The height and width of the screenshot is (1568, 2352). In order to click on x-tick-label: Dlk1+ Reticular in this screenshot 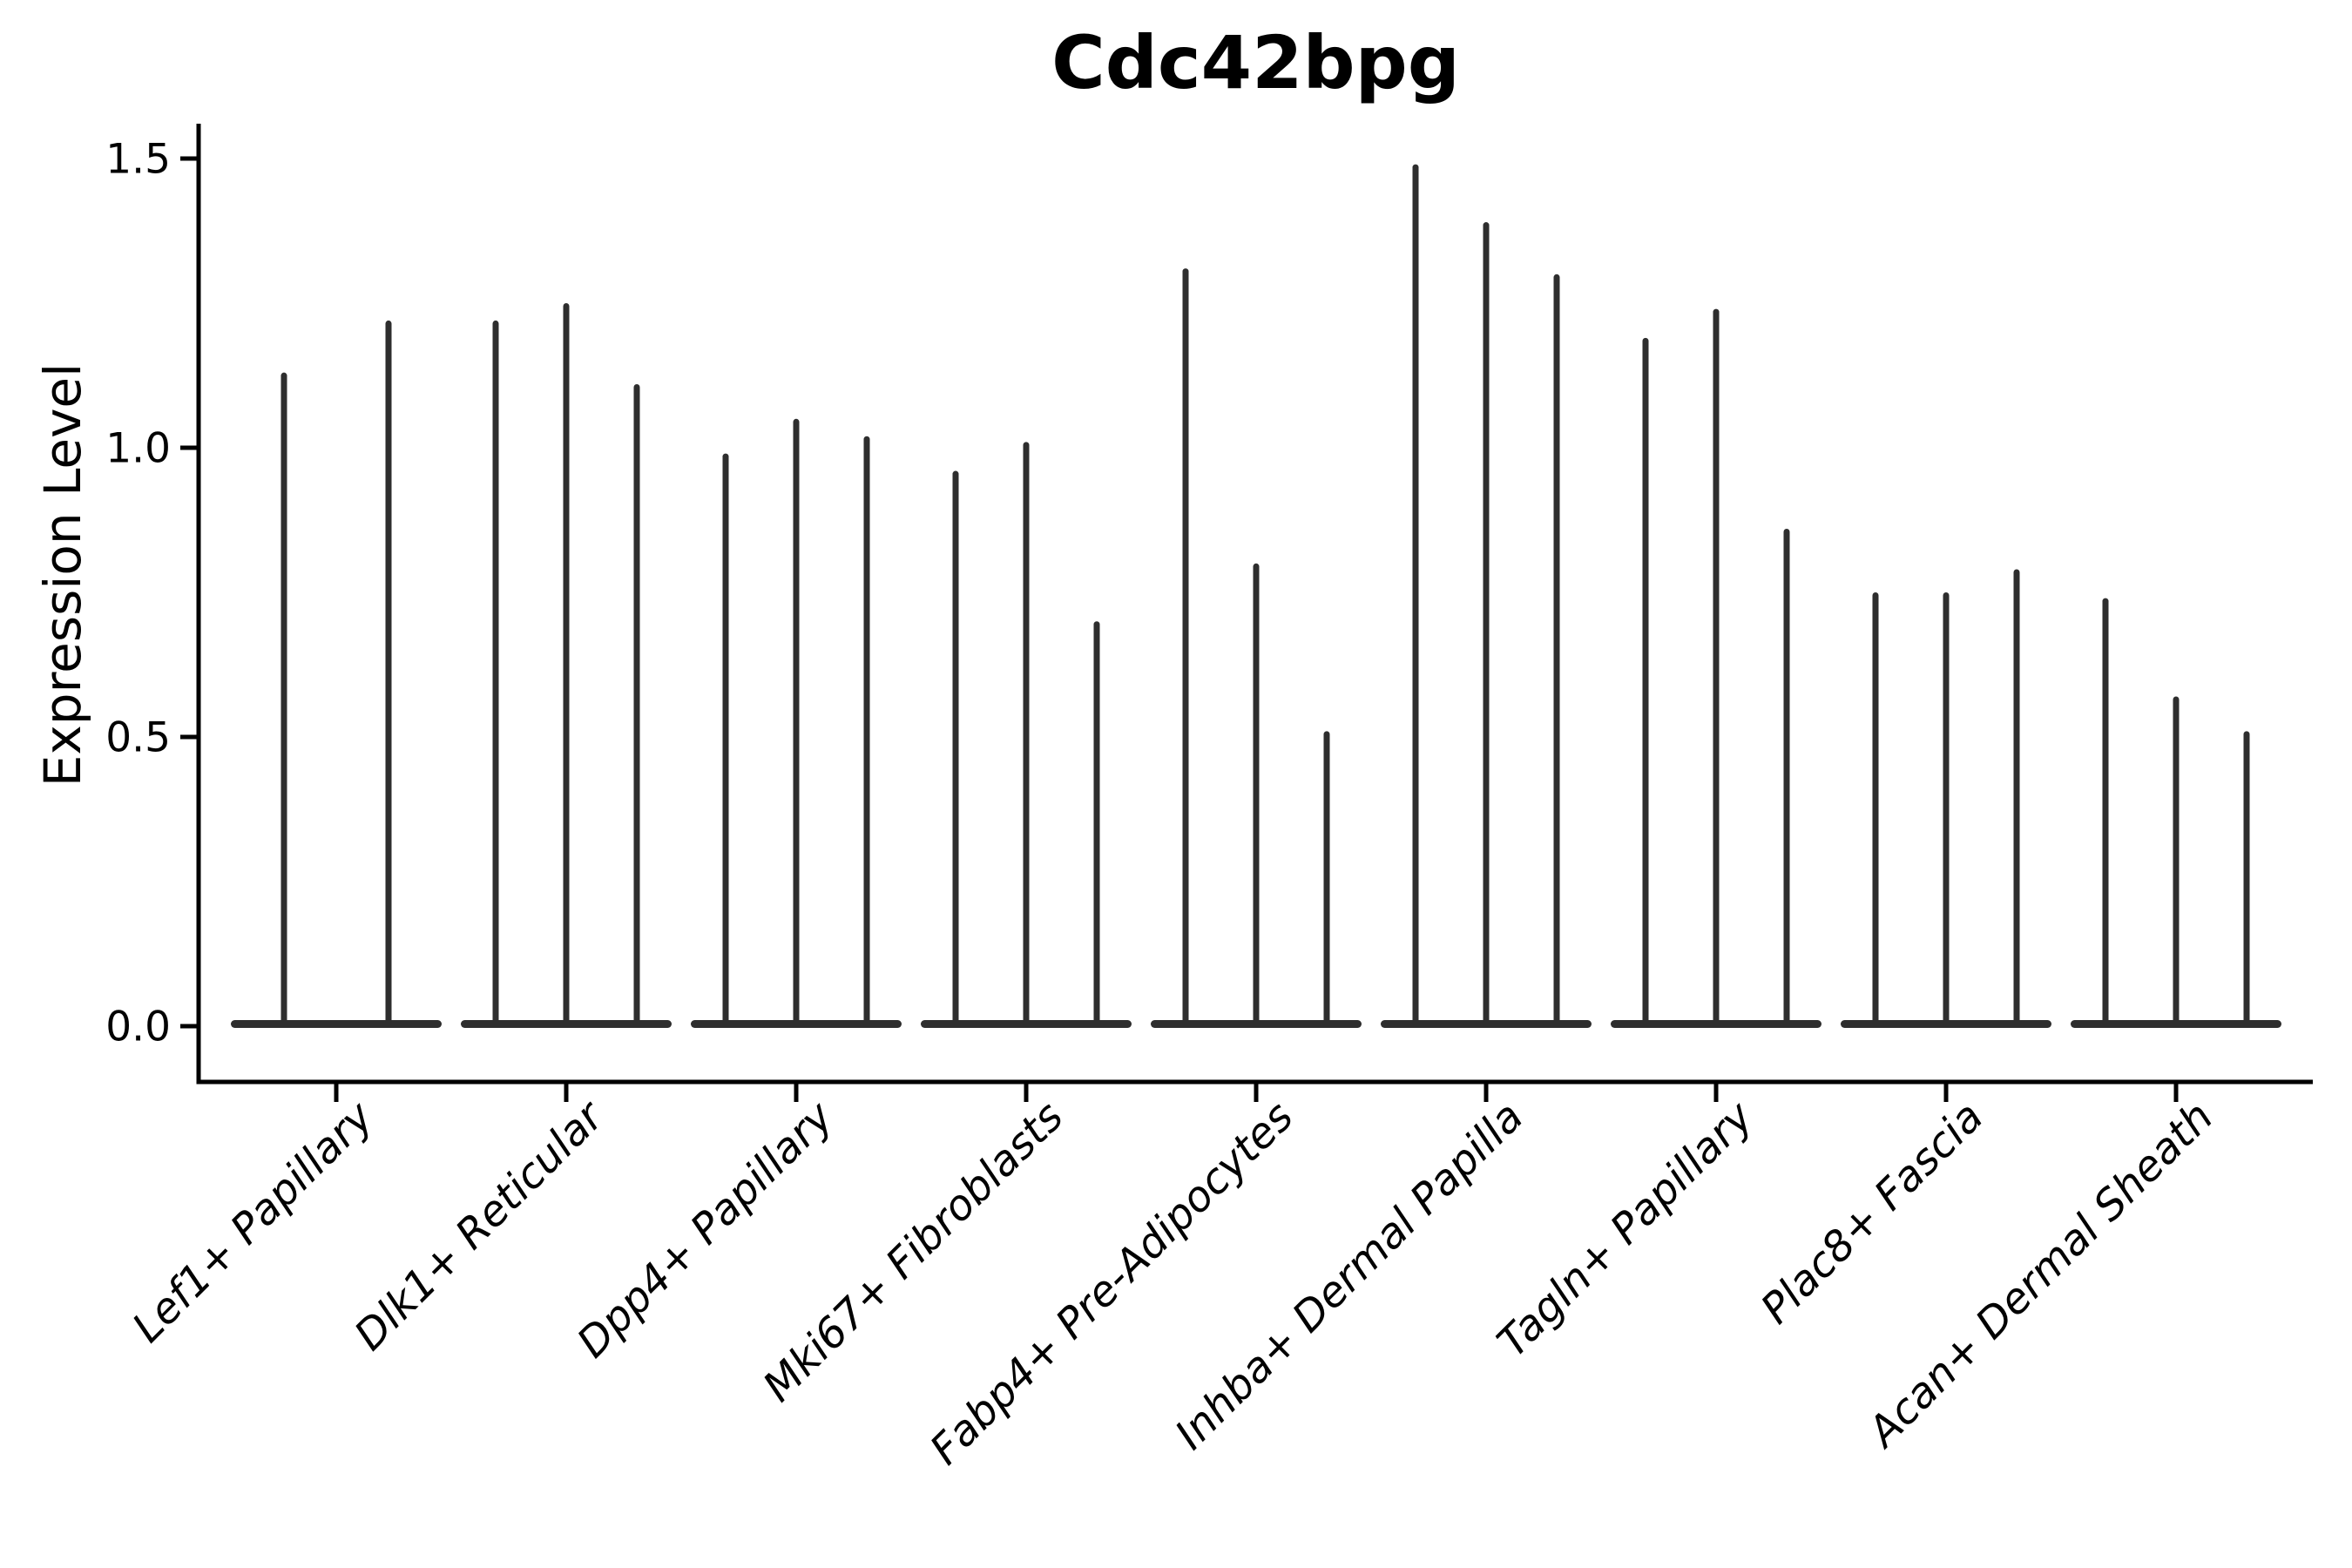, I will do `click(480, 1226)`.